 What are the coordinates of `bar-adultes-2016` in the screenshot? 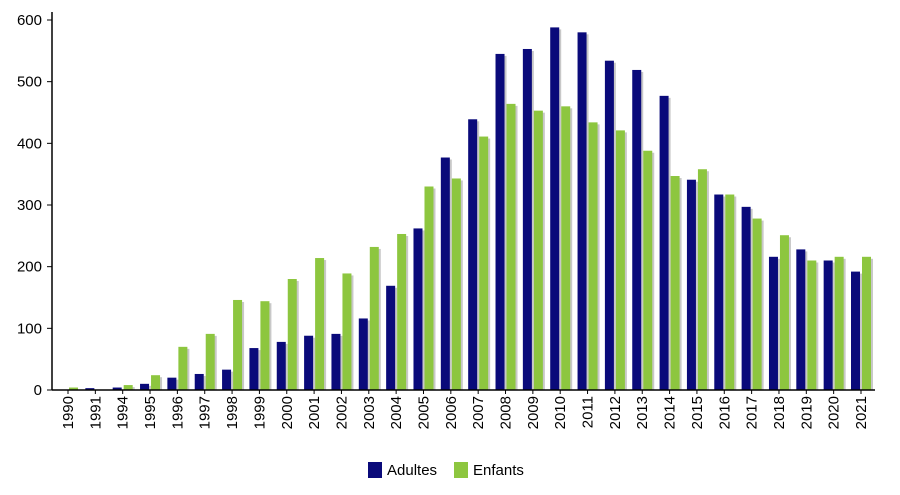 It's located at (719, 292).